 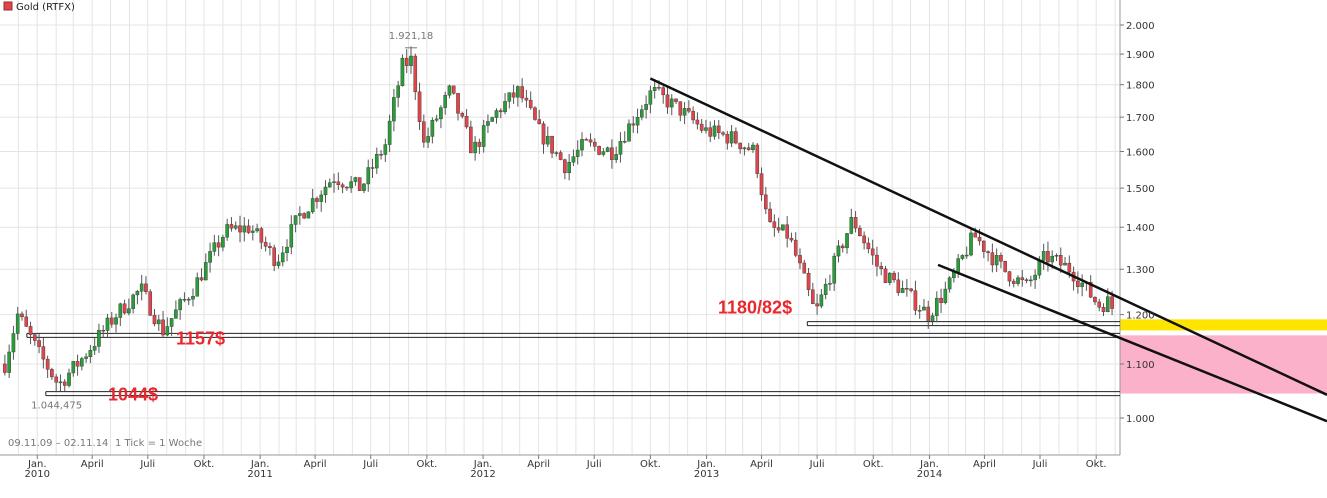 I want to click on x-tick-label-1: April, so click(x=92, y=464).